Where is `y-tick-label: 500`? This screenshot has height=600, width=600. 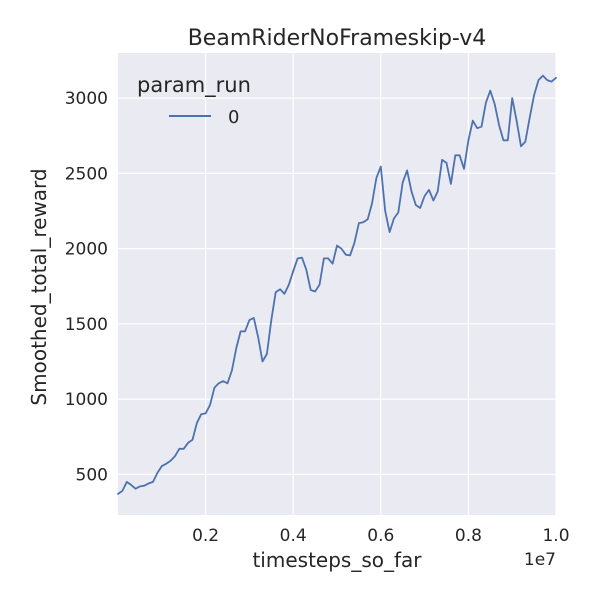
y-tick-label: 500 is located at coordinates (92, 475).